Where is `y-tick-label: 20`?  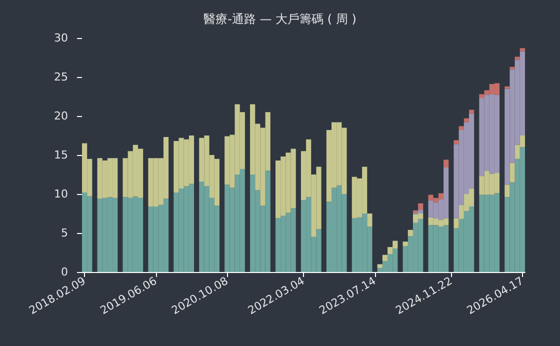
y-tick-label: 20 is located at coordinates (61, 116).